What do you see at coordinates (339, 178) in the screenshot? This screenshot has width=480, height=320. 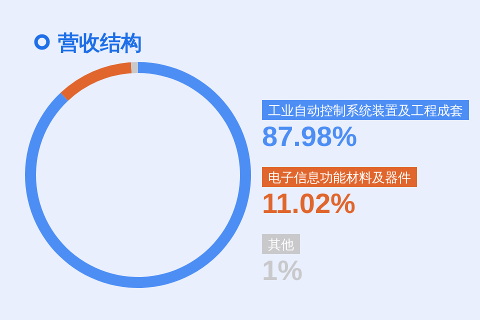 I see `legend-label: 电子信息功能材料及器件` at bounding box center [339, 178].